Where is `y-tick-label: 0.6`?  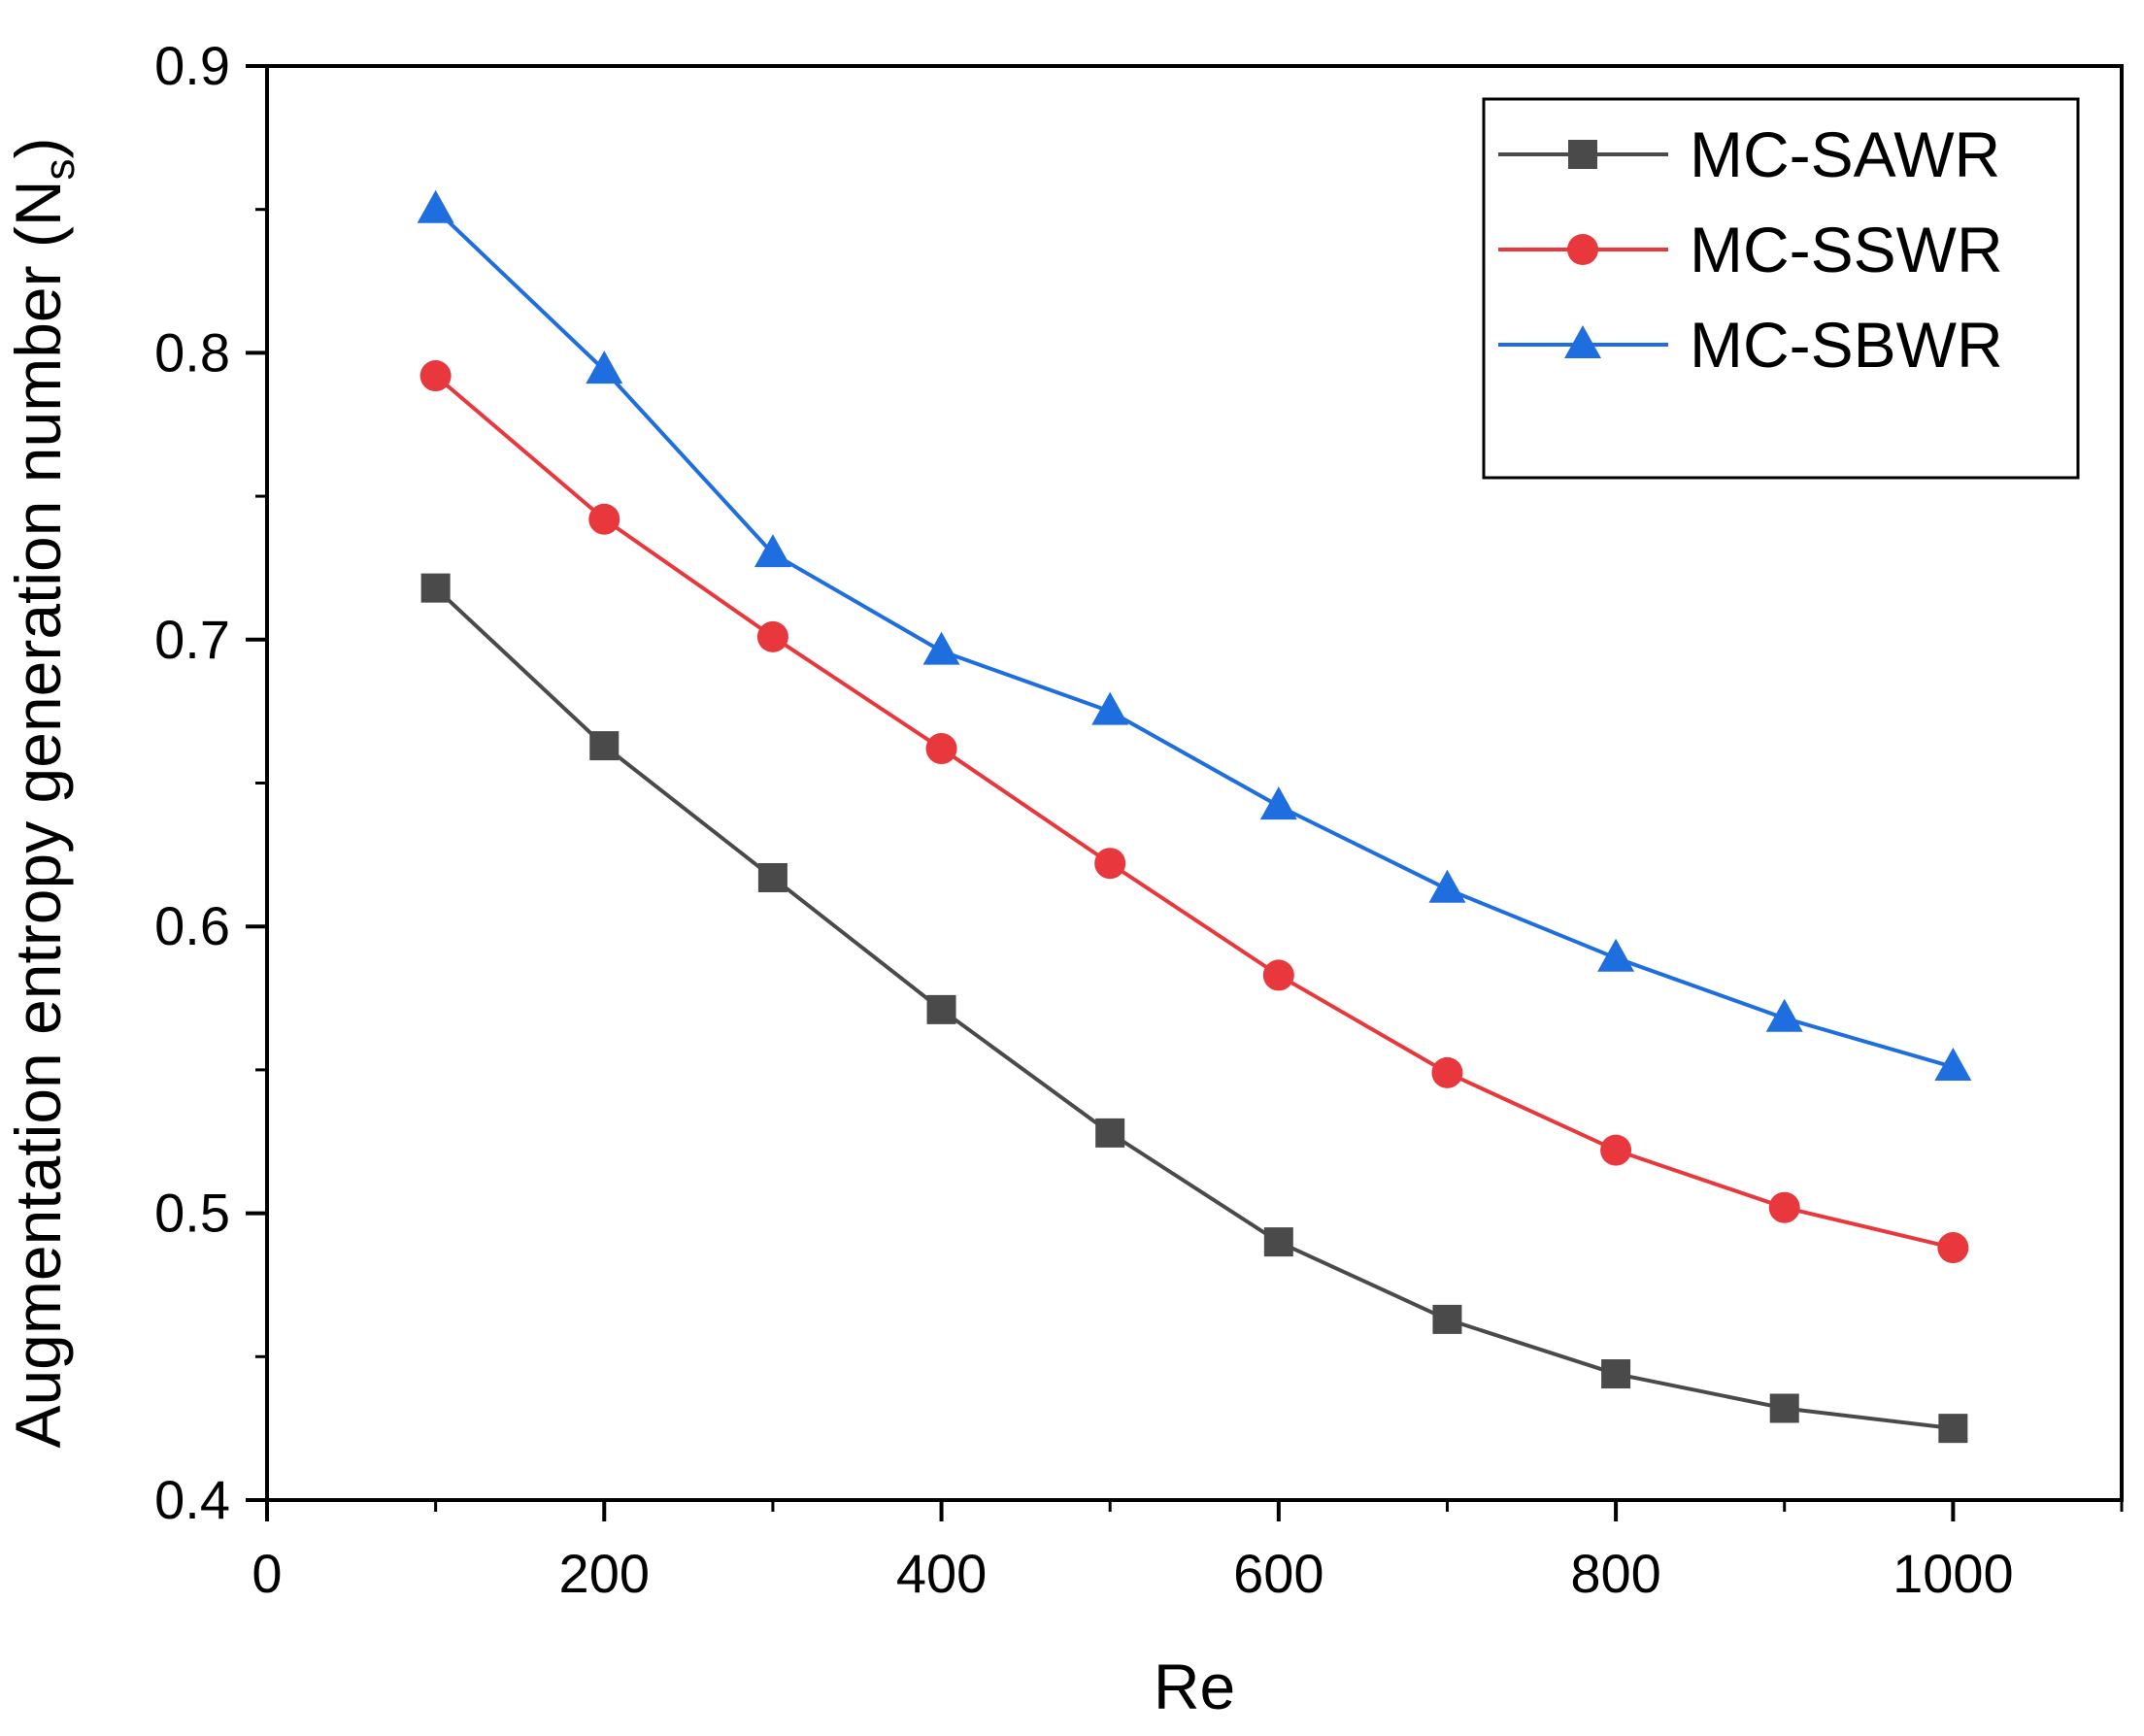 y-tick-label: 0.6 is located at coordinates (192, 926).